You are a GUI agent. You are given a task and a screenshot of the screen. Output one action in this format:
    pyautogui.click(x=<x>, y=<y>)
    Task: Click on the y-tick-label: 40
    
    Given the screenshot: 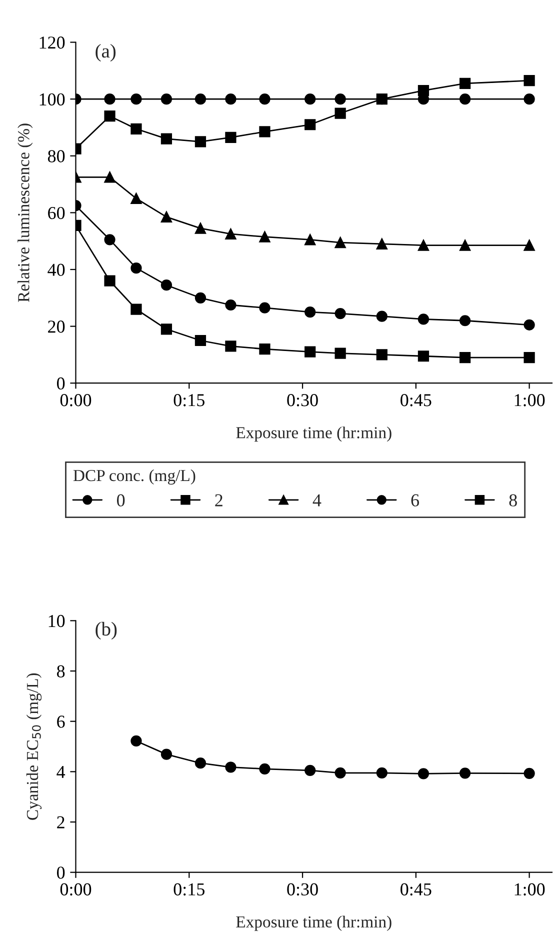 What is the action you would take?
    pyautogui.click(x=56, y=270)
    